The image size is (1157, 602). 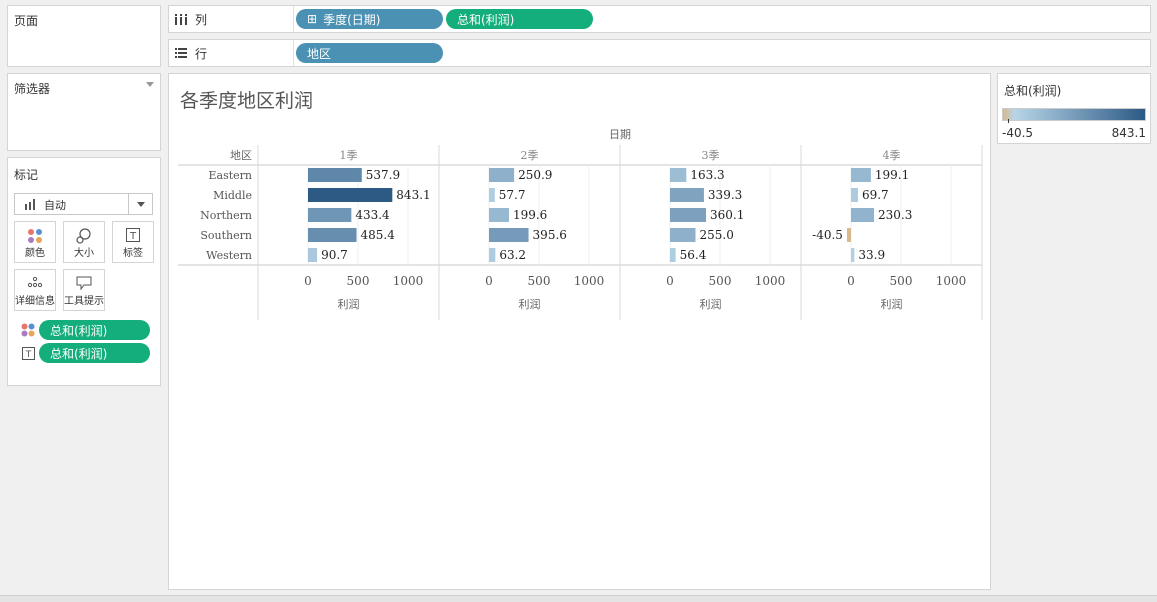 I want to click on color-button: 颜色, so click(x=35, y=242).